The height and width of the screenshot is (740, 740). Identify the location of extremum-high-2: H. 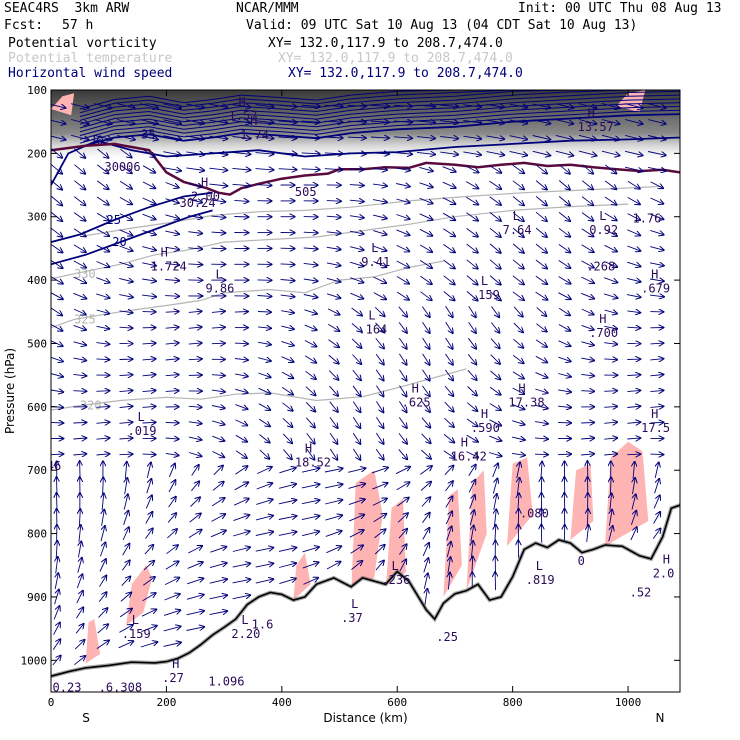
(204, 183).